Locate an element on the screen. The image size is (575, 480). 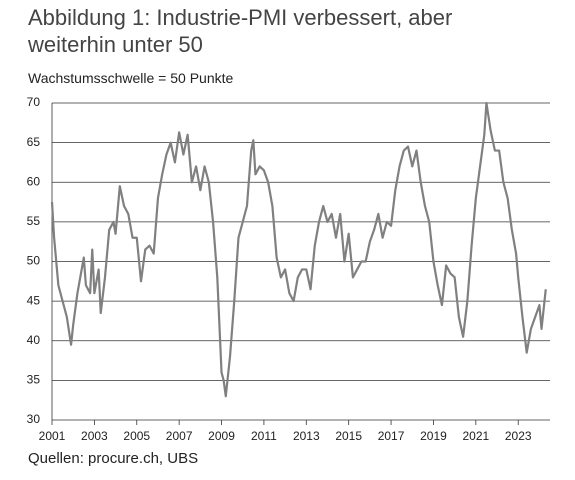
y-tick-label: 45 is located at coordinates (34, 300).